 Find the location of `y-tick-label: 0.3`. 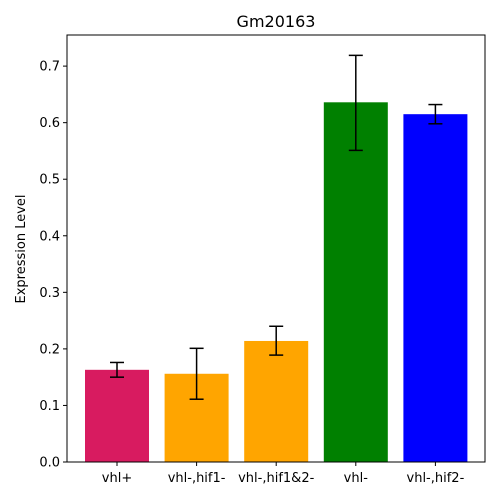

y-tick-label: 0.3 is located at coordinates (49, 293).